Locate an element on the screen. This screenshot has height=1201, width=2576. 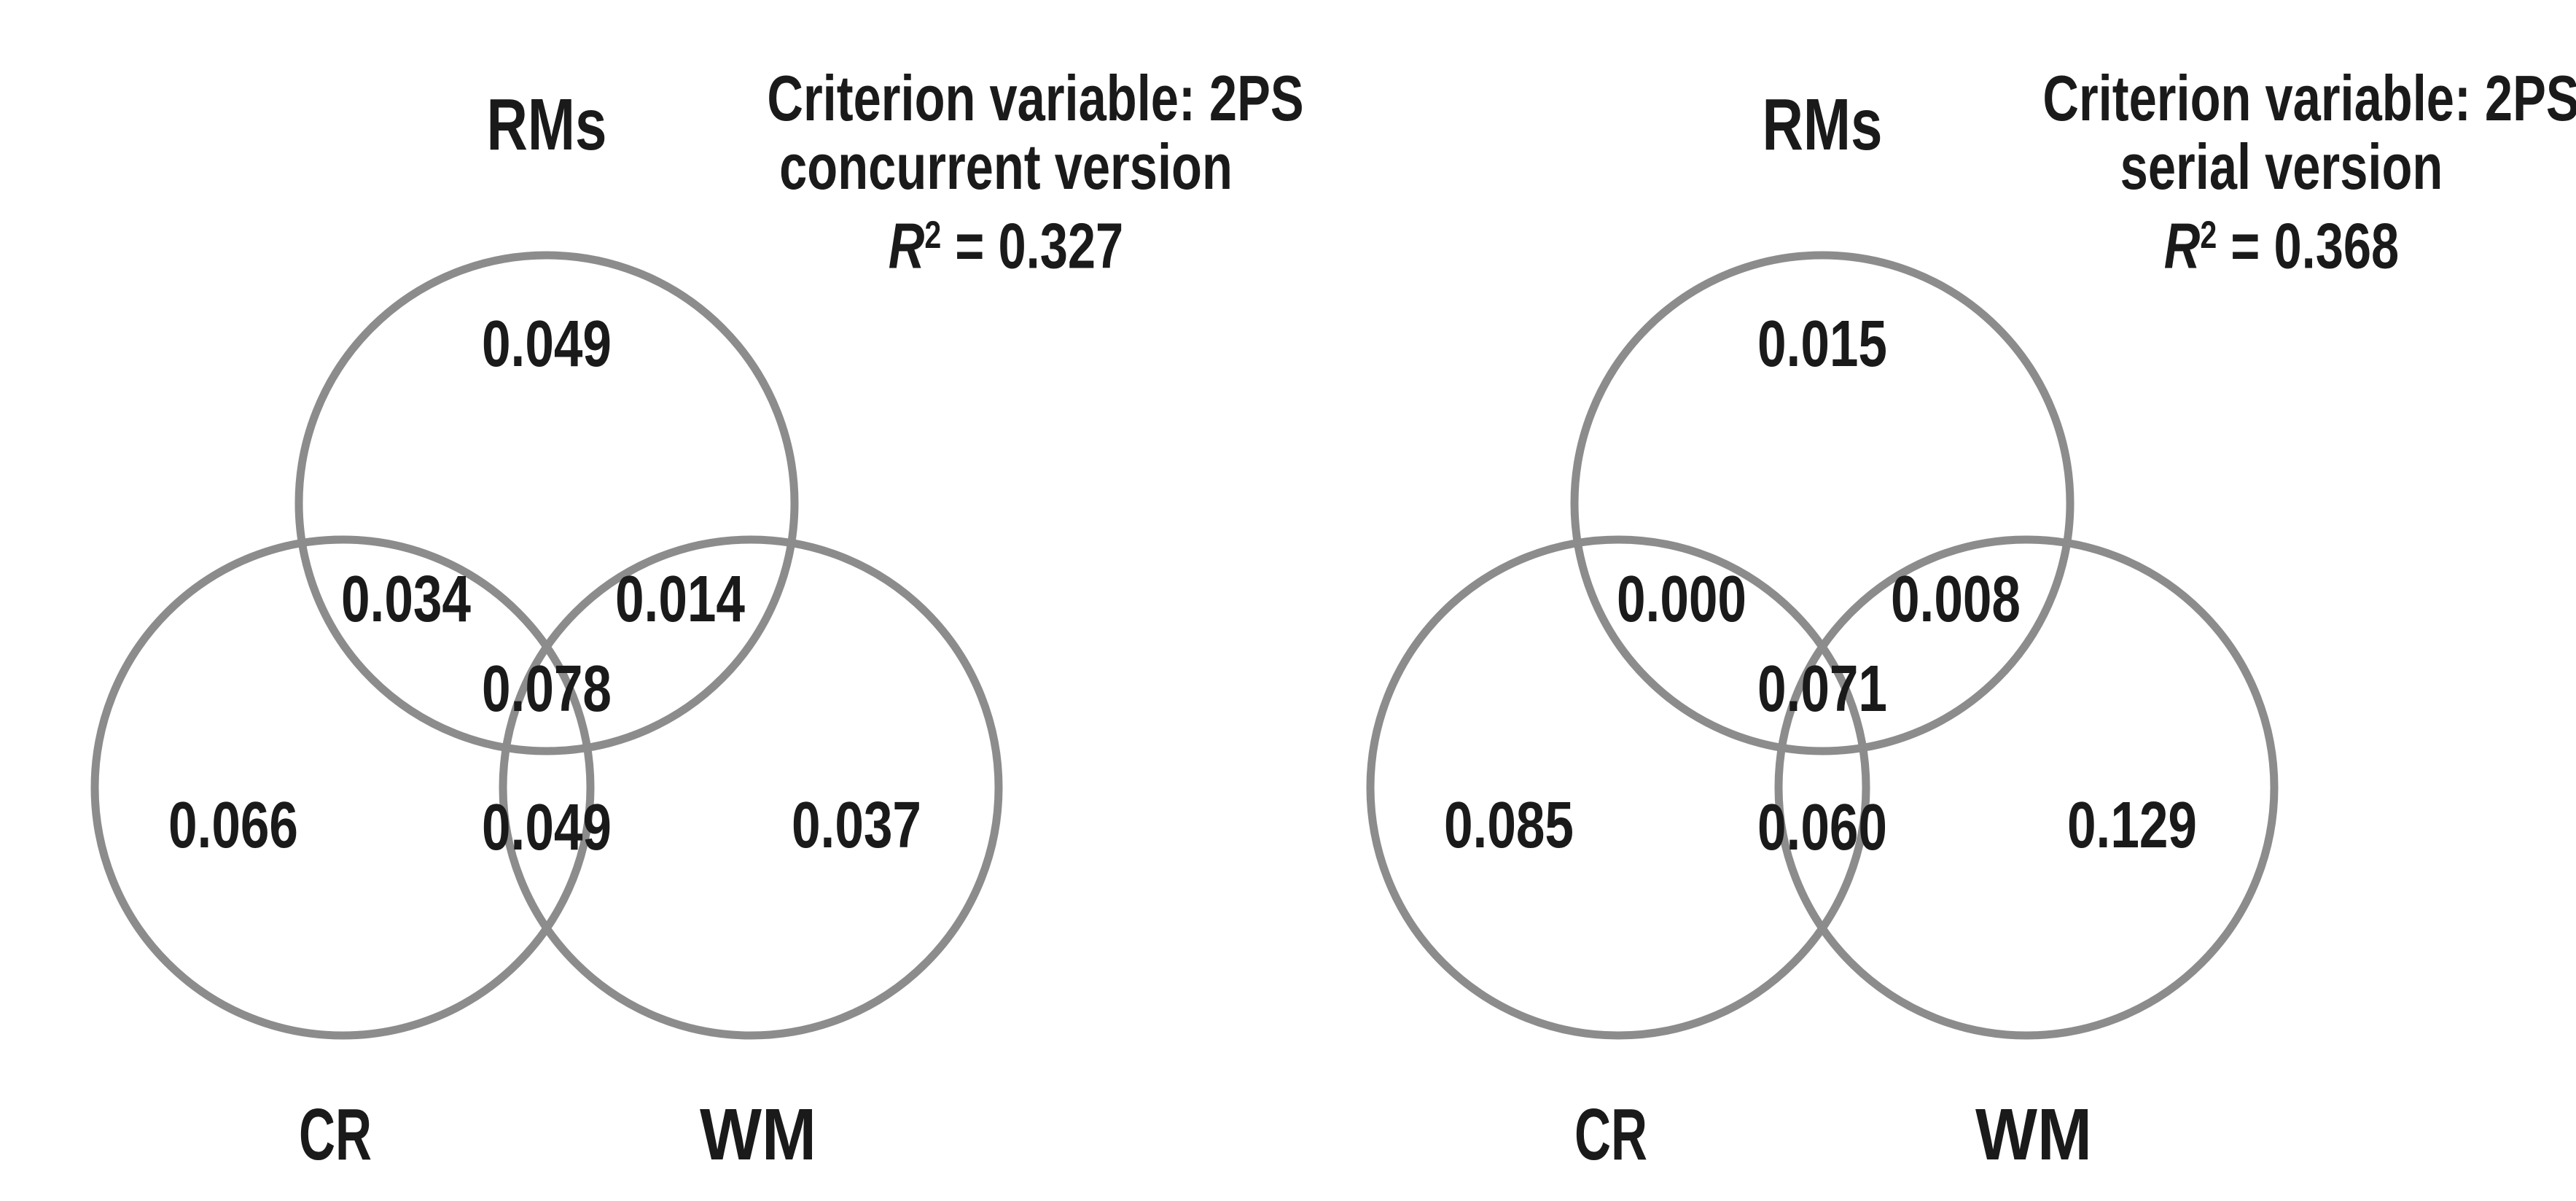
region-value-wm-only: 0.129 is located at coordinates (2132, 826).